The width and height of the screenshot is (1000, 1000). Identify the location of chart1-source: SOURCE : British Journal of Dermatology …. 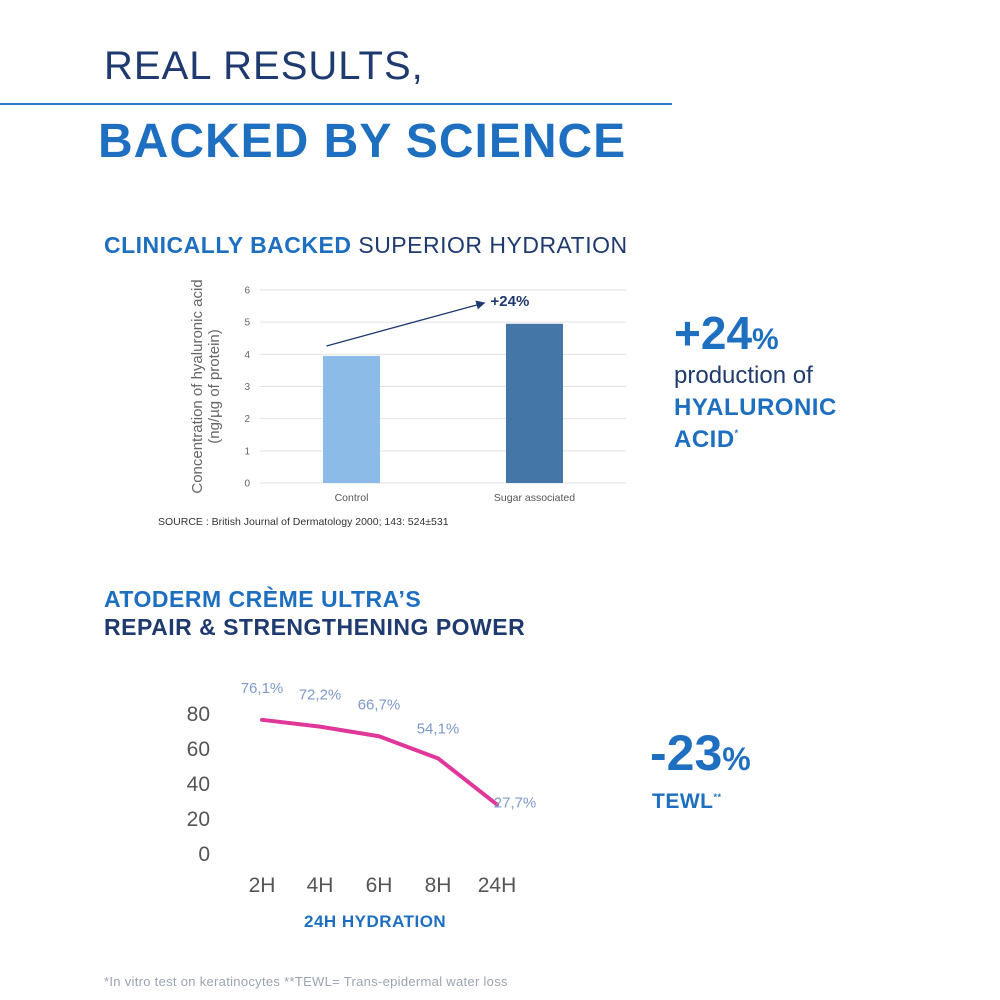
(303, 522).